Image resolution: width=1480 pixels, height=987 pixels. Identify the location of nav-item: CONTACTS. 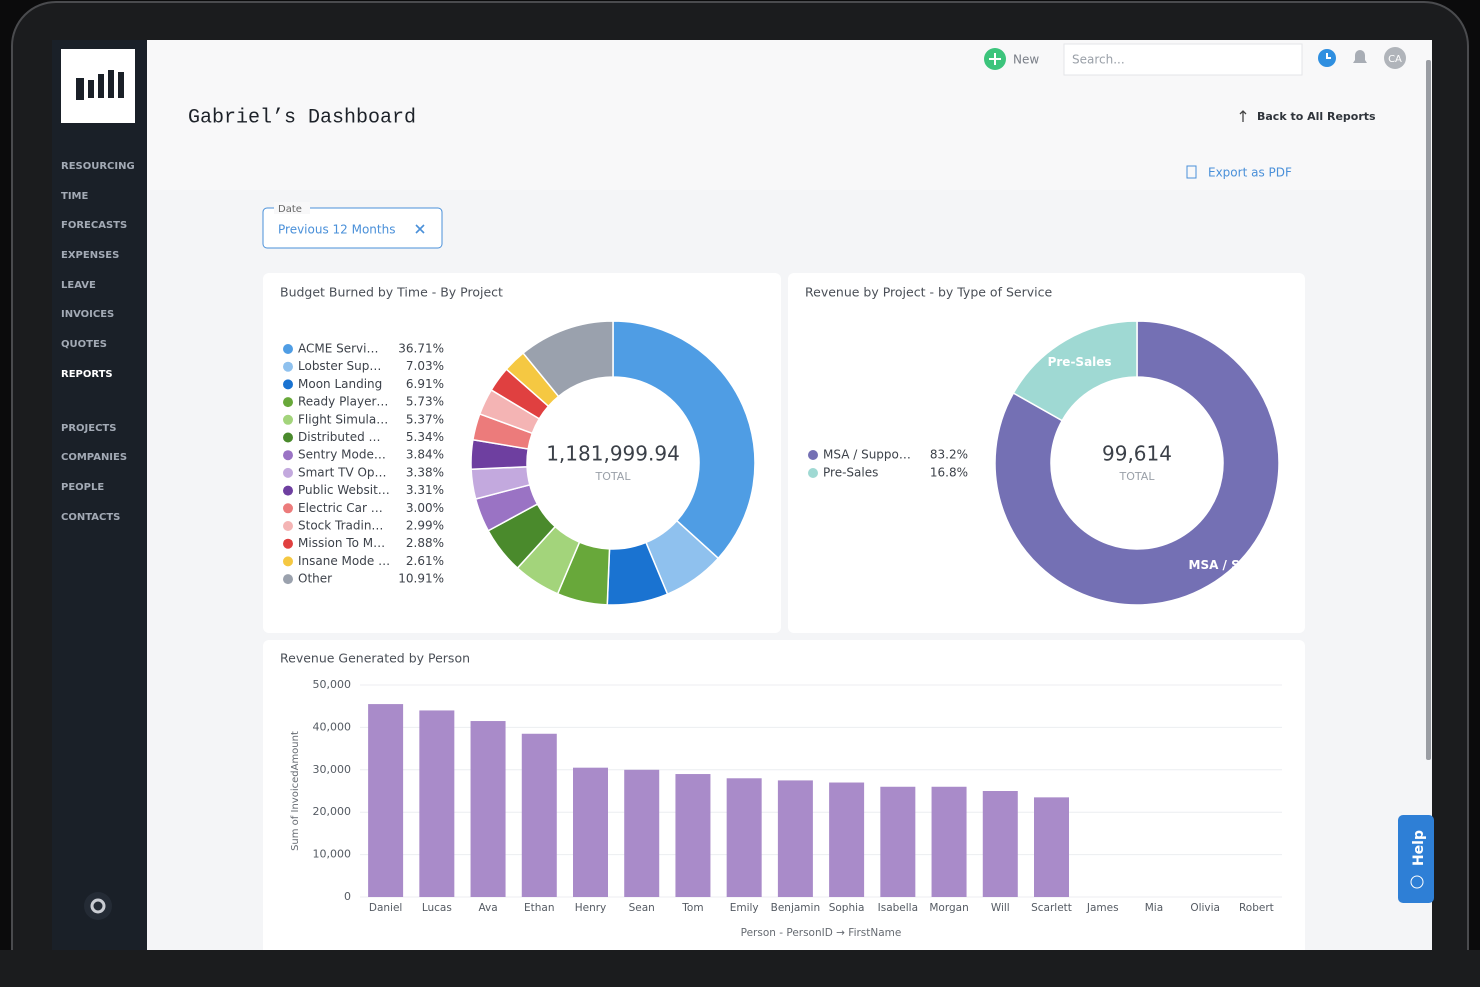
(90, 517).